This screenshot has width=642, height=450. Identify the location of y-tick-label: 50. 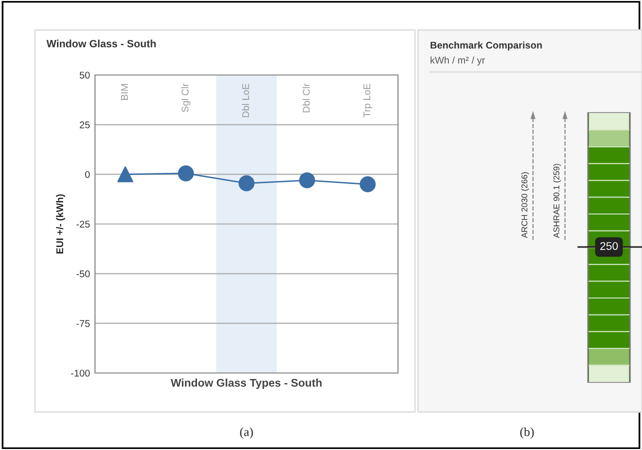
(85, 75).